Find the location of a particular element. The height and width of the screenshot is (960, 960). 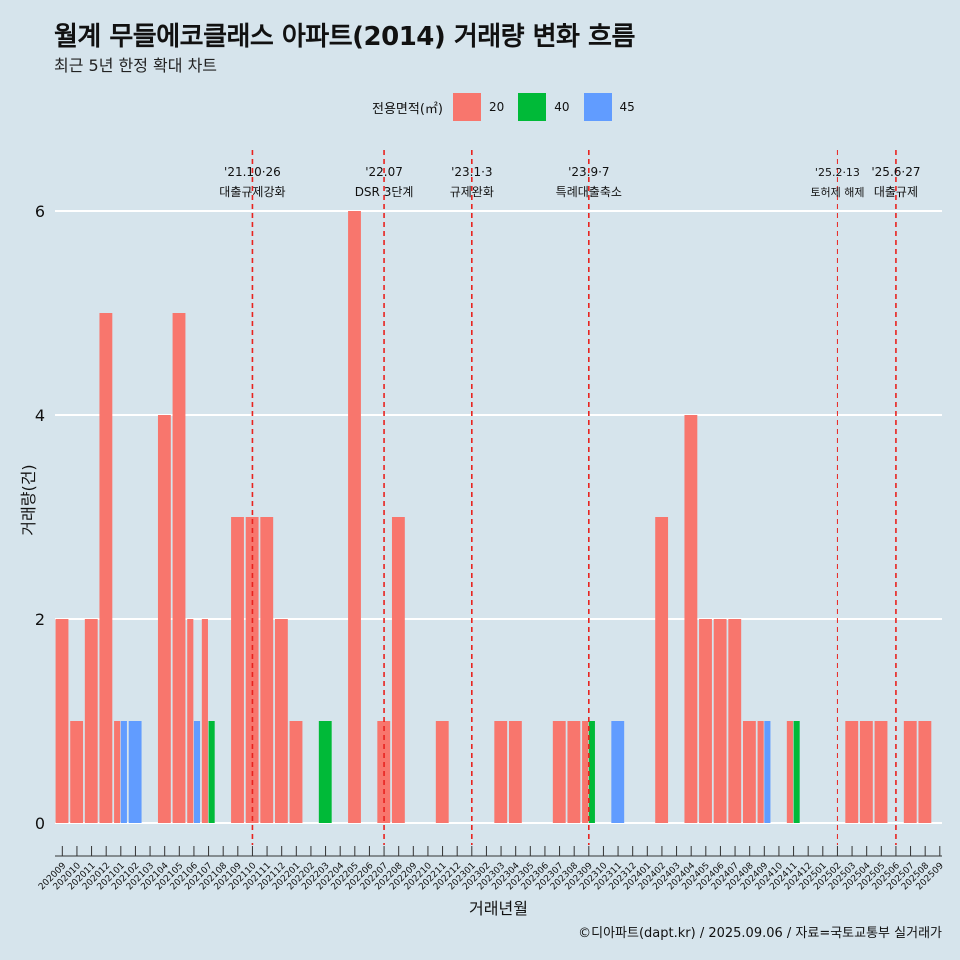

chart-subtitle: 최근 5년 한정 확대 차트 is located at coordinates (136, 65).